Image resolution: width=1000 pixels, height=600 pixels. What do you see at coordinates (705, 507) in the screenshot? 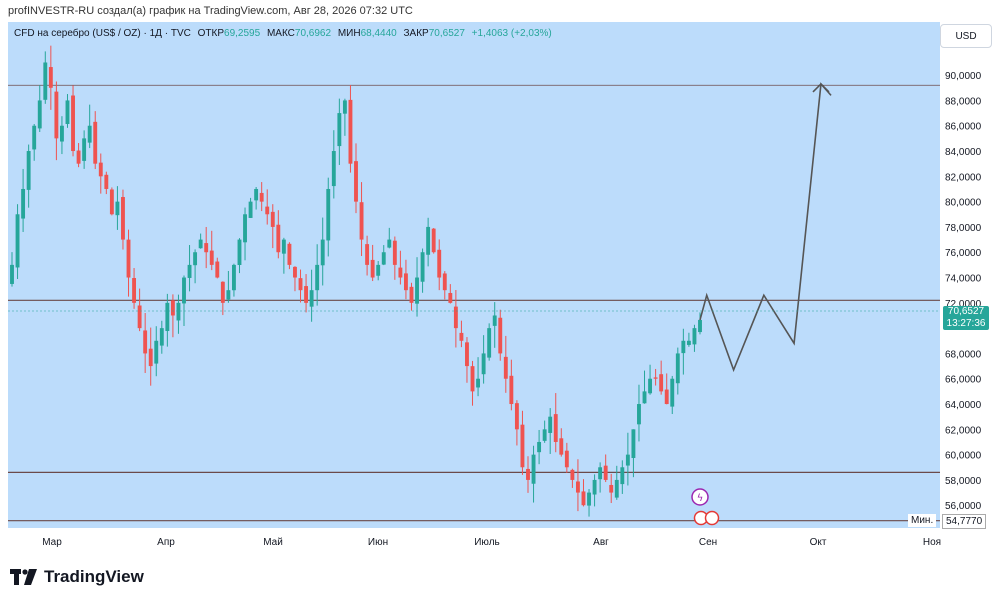
I see `event-icons: ϟ` at bounding box center [705, 507].